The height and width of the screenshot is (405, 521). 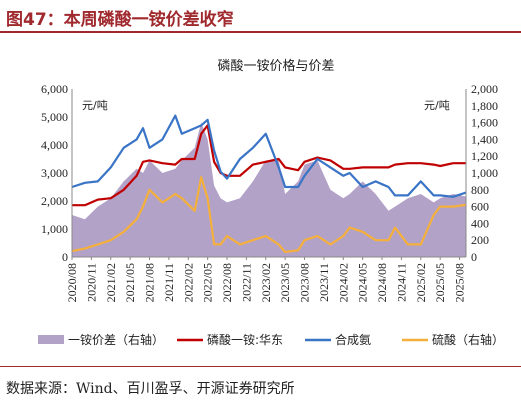 I want to click on legend-label-map: 磷酸一铵:华东, so click(x=245, y=339).